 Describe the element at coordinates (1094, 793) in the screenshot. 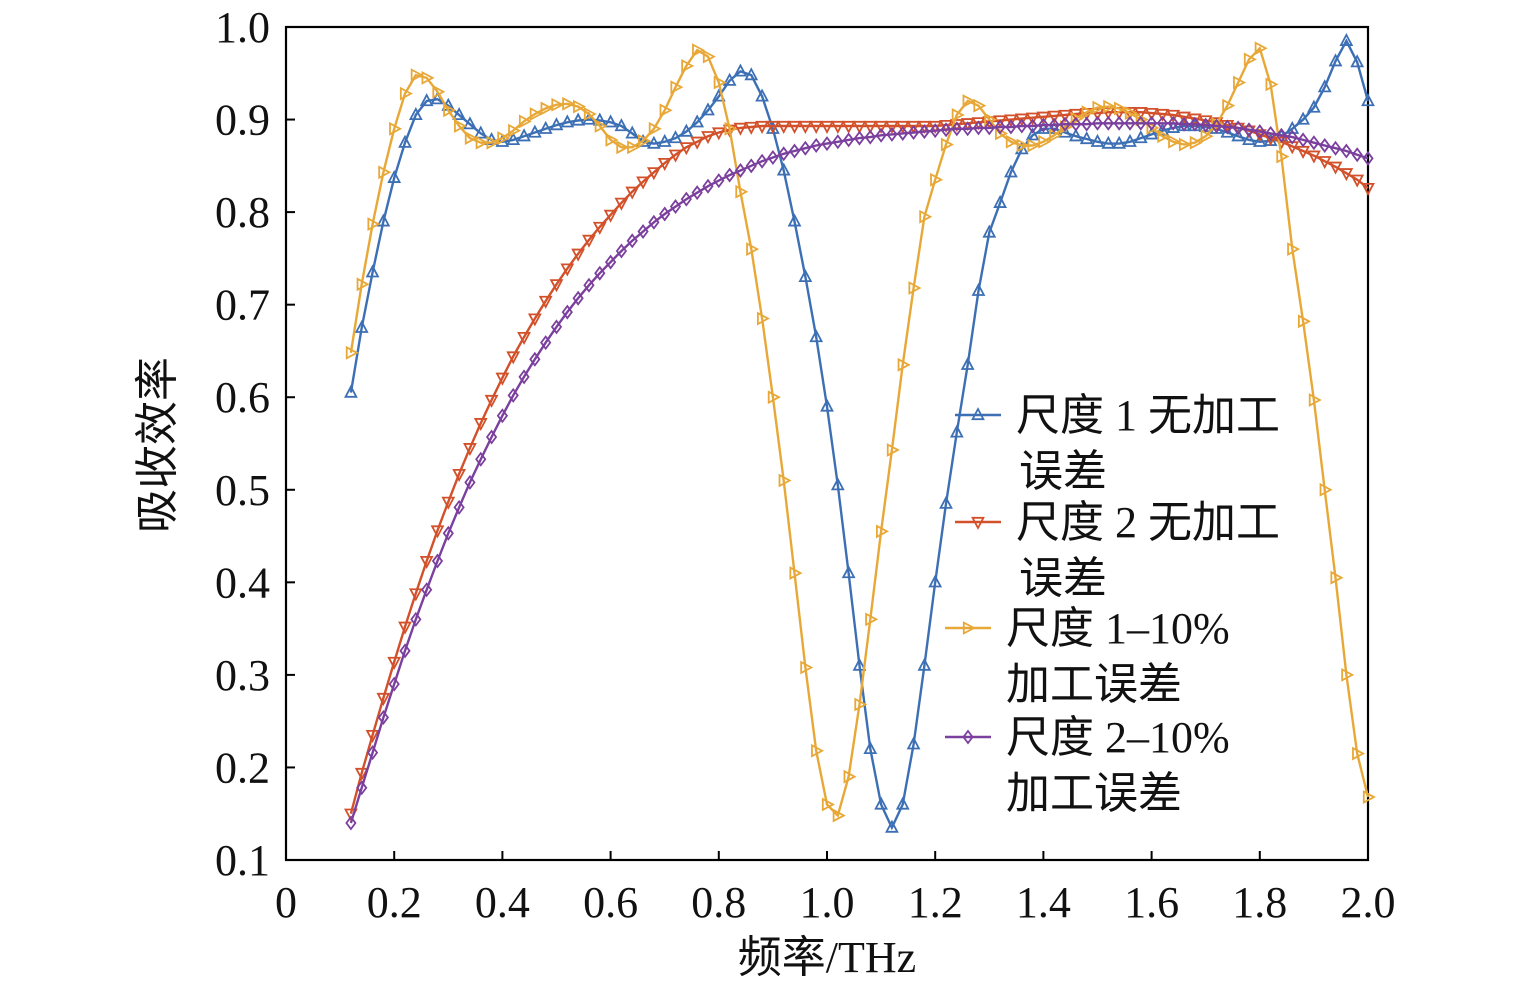

I see `legend-label: 加工误差` at that location.